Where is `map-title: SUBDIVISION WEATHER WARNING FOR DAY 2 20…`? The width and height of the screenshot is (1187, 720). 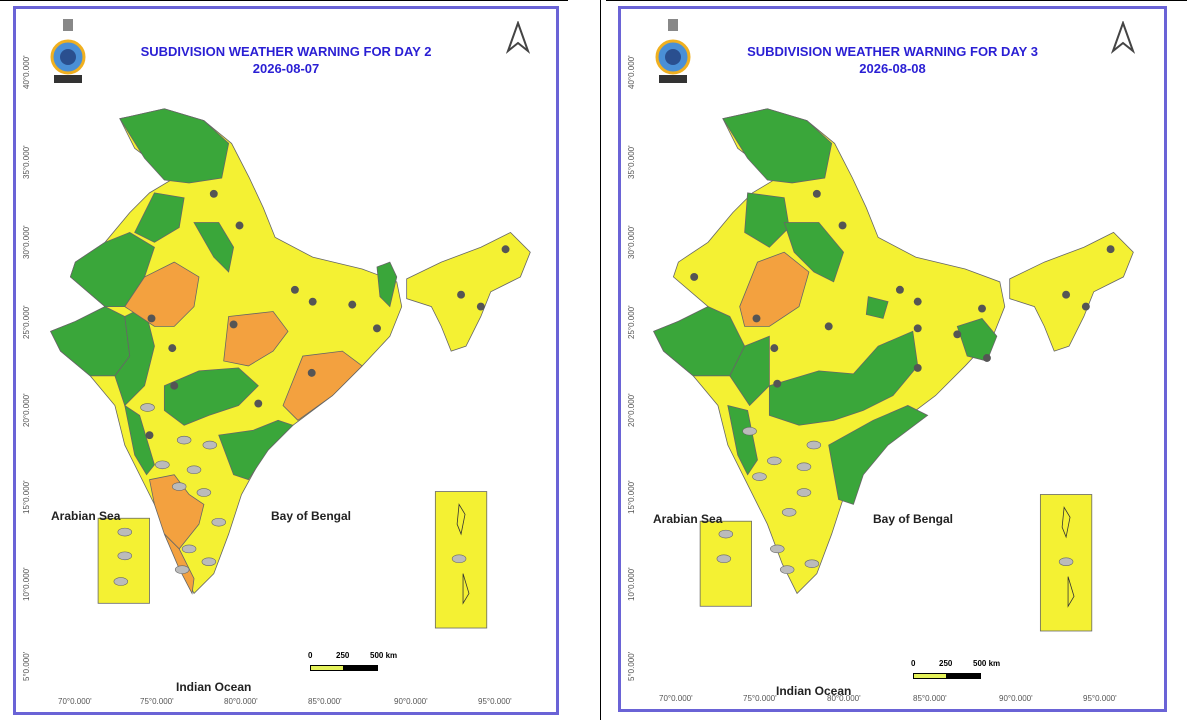 map-title: SUBDIVISION WEATHER WARNING FOR DAY 2 20… is located at coordinates (286, 60).